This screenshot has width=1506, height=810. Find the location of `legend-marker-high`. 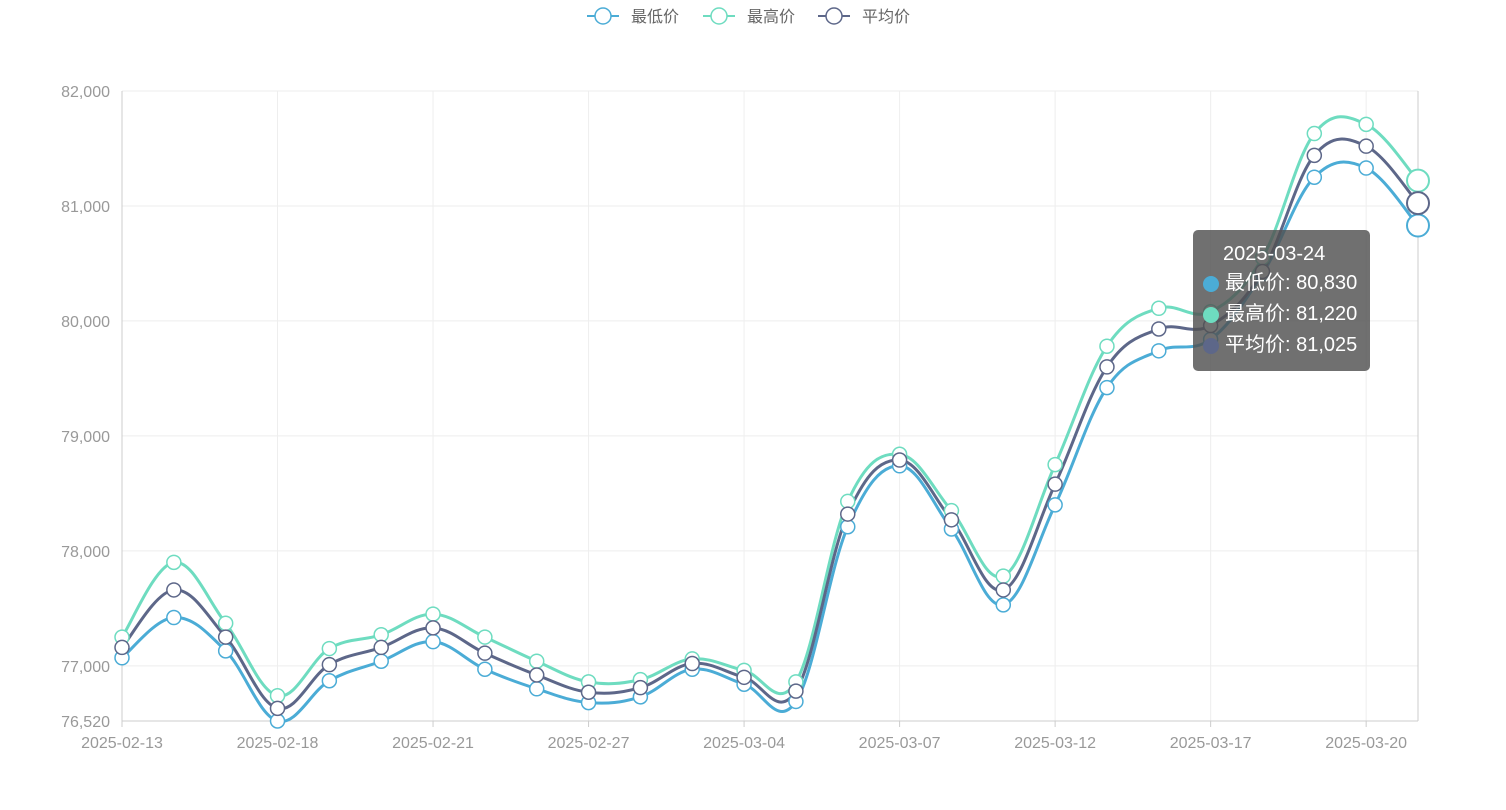

legend-marker-high is located at coordinates (719, 16).